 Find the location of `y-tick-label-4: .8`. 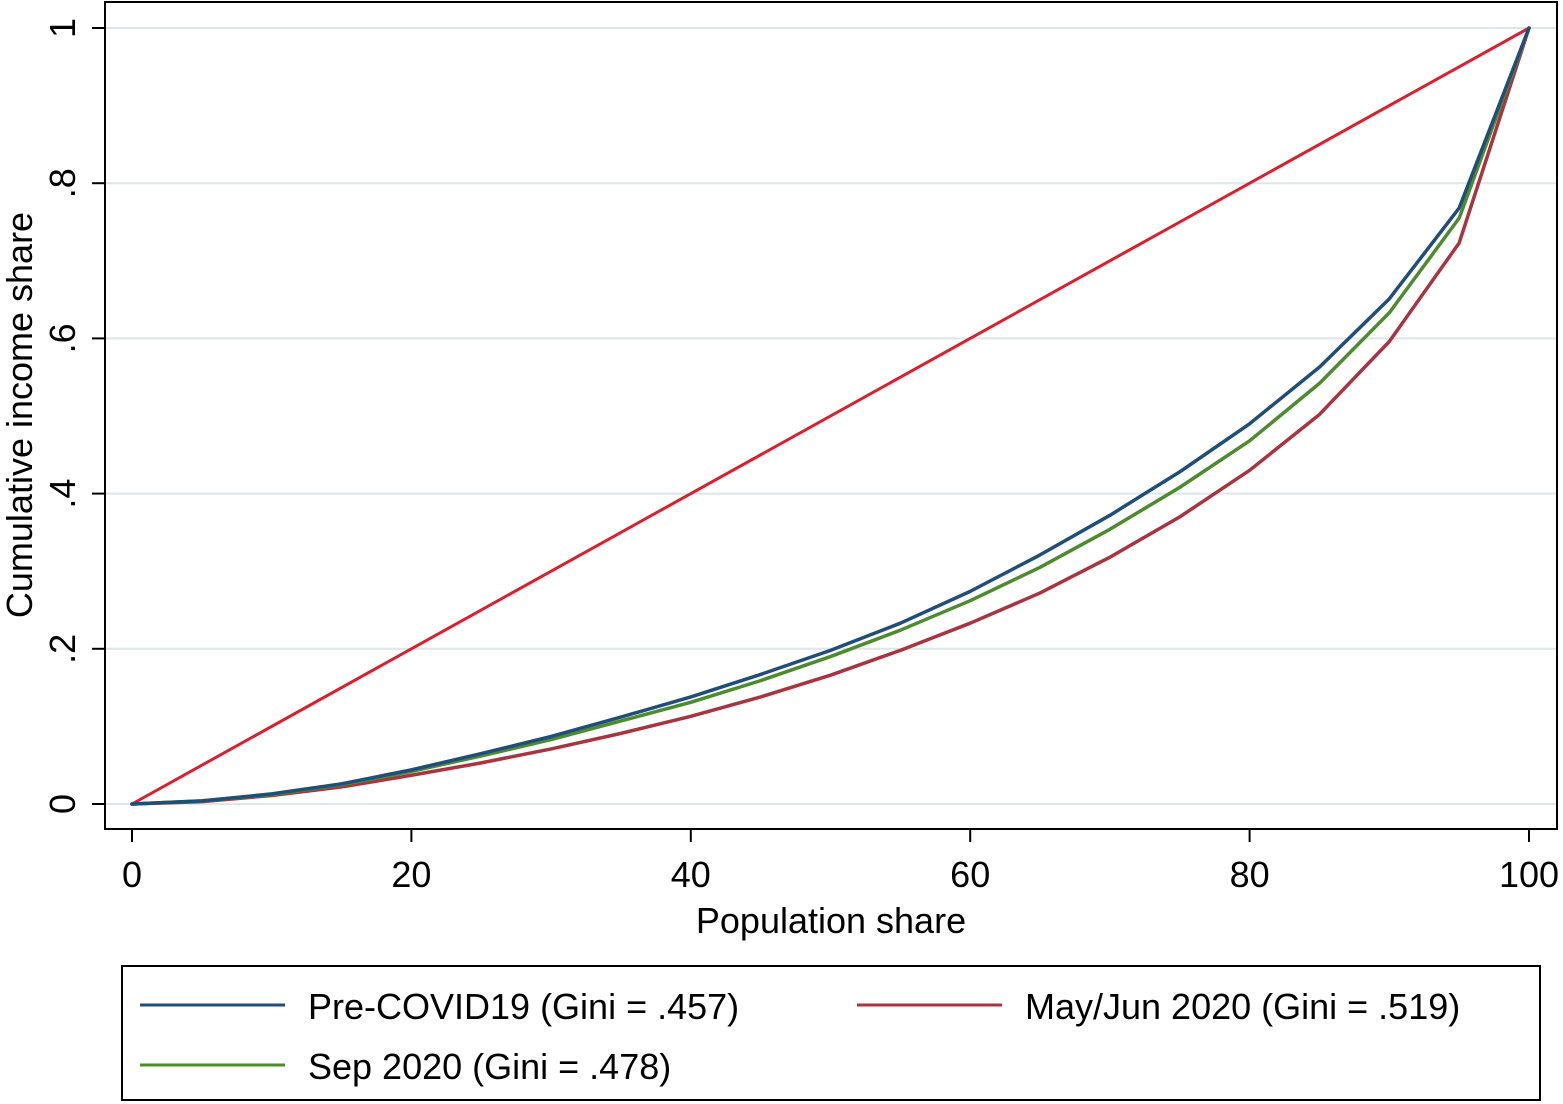

y-tick-label-4: .8 is located at coordinates (62, 183).